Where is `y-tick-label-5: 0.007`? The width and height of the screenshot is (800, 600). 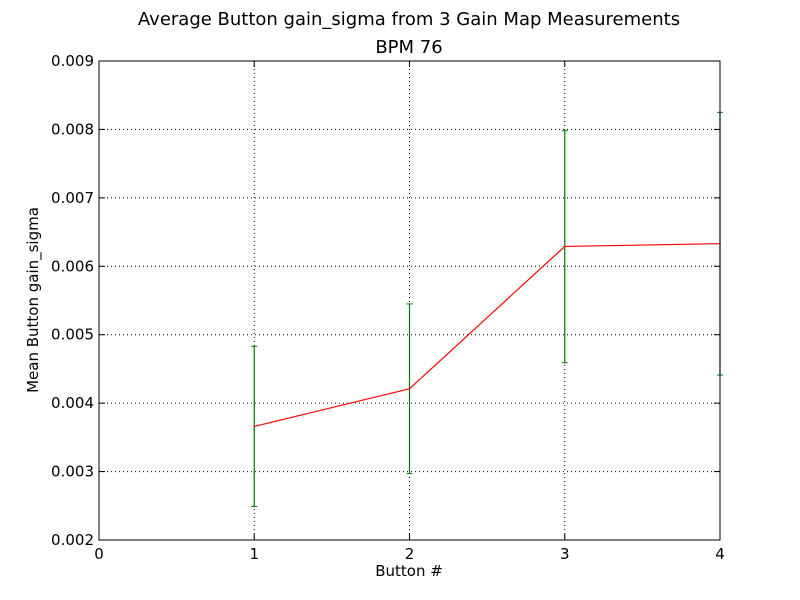
y-tick-label-5: 0.007 is located at coordinates (72, 198).